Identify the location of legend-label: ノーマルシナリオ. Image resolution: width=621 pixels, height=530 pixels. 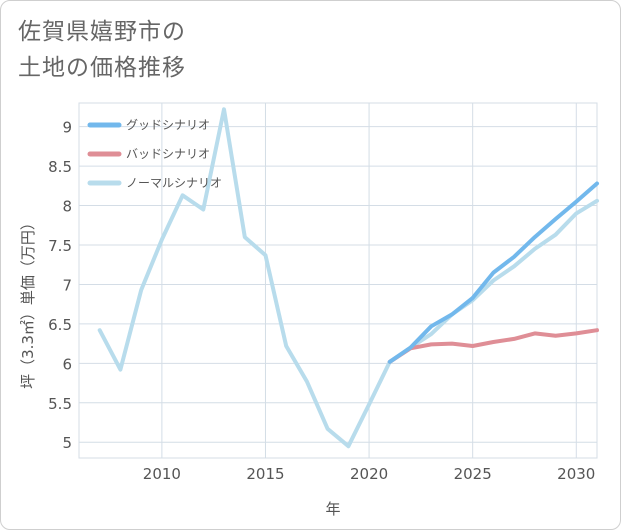
(174, 183).